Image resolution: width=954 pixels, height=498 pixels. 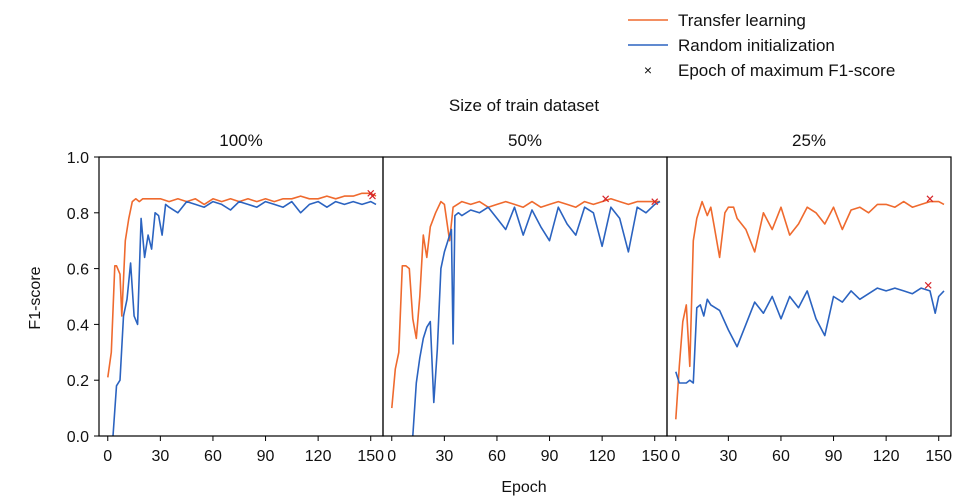 What do you see at coordinates (78, 214) in the screenshot?
I see `y-tick-label: 0.8` at bounding box center [78, 214].